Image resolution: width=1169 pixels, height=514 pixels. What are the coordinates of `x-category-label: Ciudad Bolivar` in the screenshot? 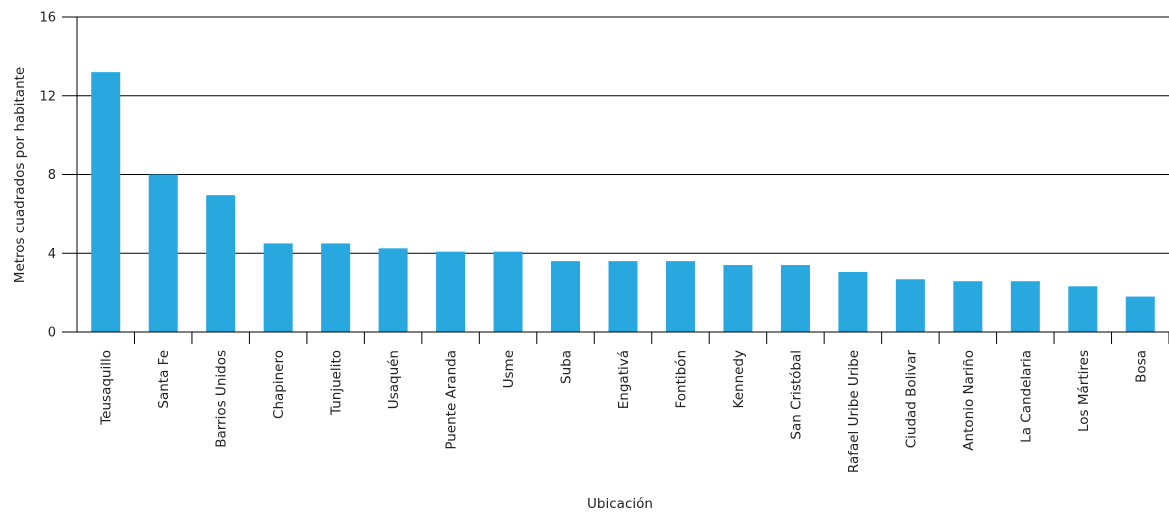 It's located at (911, 399).